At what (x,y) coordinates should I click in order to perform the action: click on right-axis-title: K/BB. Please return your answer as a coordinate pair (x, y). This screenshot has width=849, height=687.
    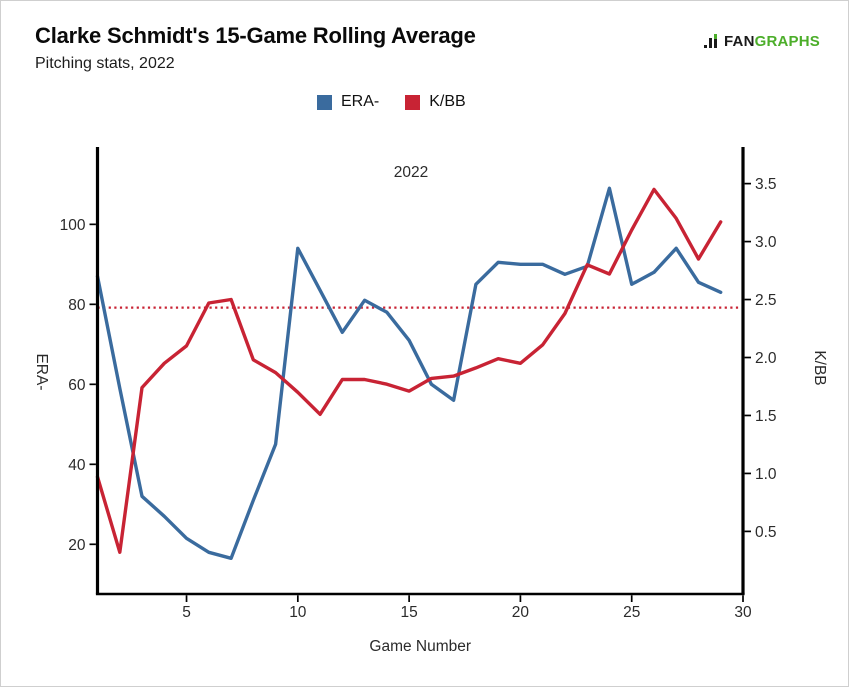
    Looking at the image, I should click on (819, 367).